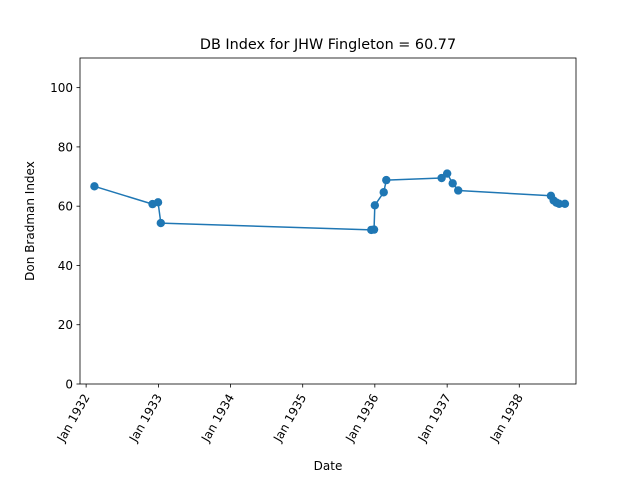 This screenshot has height=480, width=640. Describe the element at coordinates (65, 266) in the screenshot. I see `y-tick-label: 40` at that location.